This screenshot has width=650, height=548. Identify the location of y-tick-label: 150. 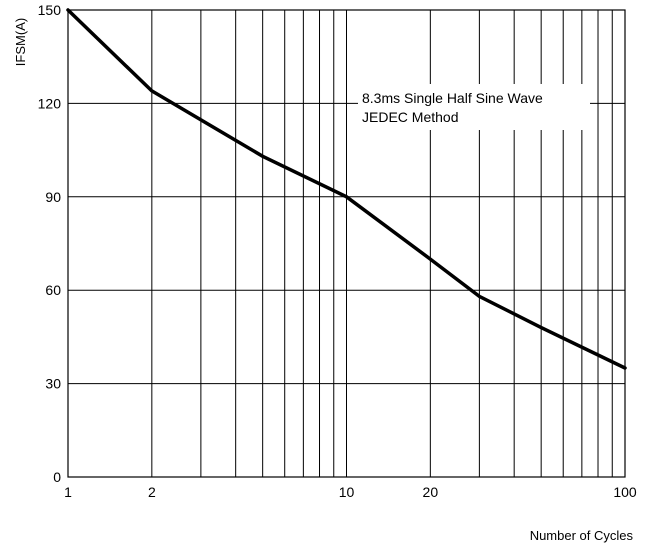
(50, 10).